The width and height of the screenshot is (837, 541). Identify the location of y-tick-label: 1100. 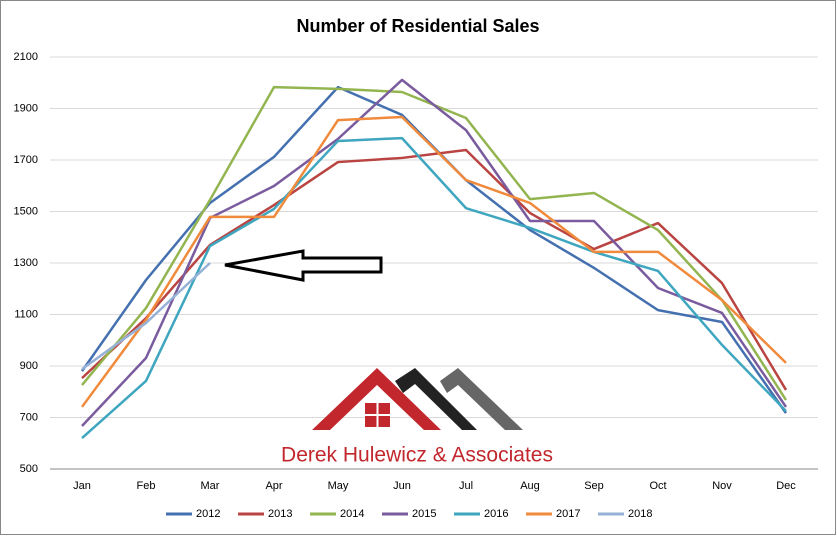
(26, 314).